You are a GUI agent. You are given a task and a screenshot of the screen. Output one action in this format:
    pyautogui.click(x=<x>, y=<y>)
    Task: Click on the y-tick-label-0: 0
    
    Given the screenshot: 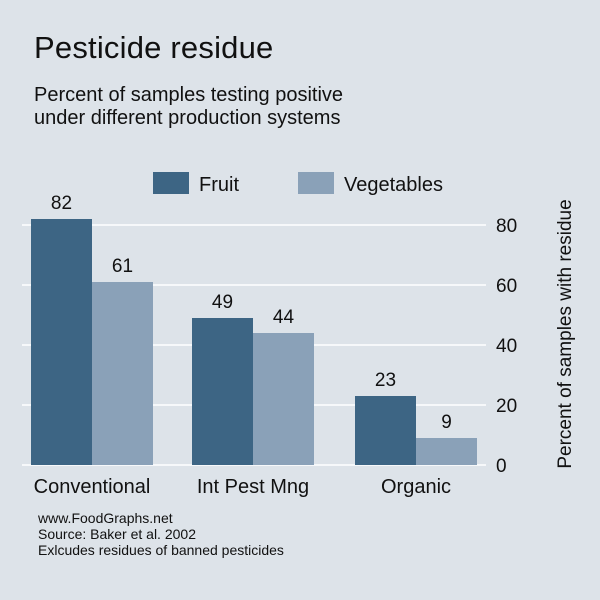 What is the action you would take?
    pyautogui.click(x=501, y=466)
    